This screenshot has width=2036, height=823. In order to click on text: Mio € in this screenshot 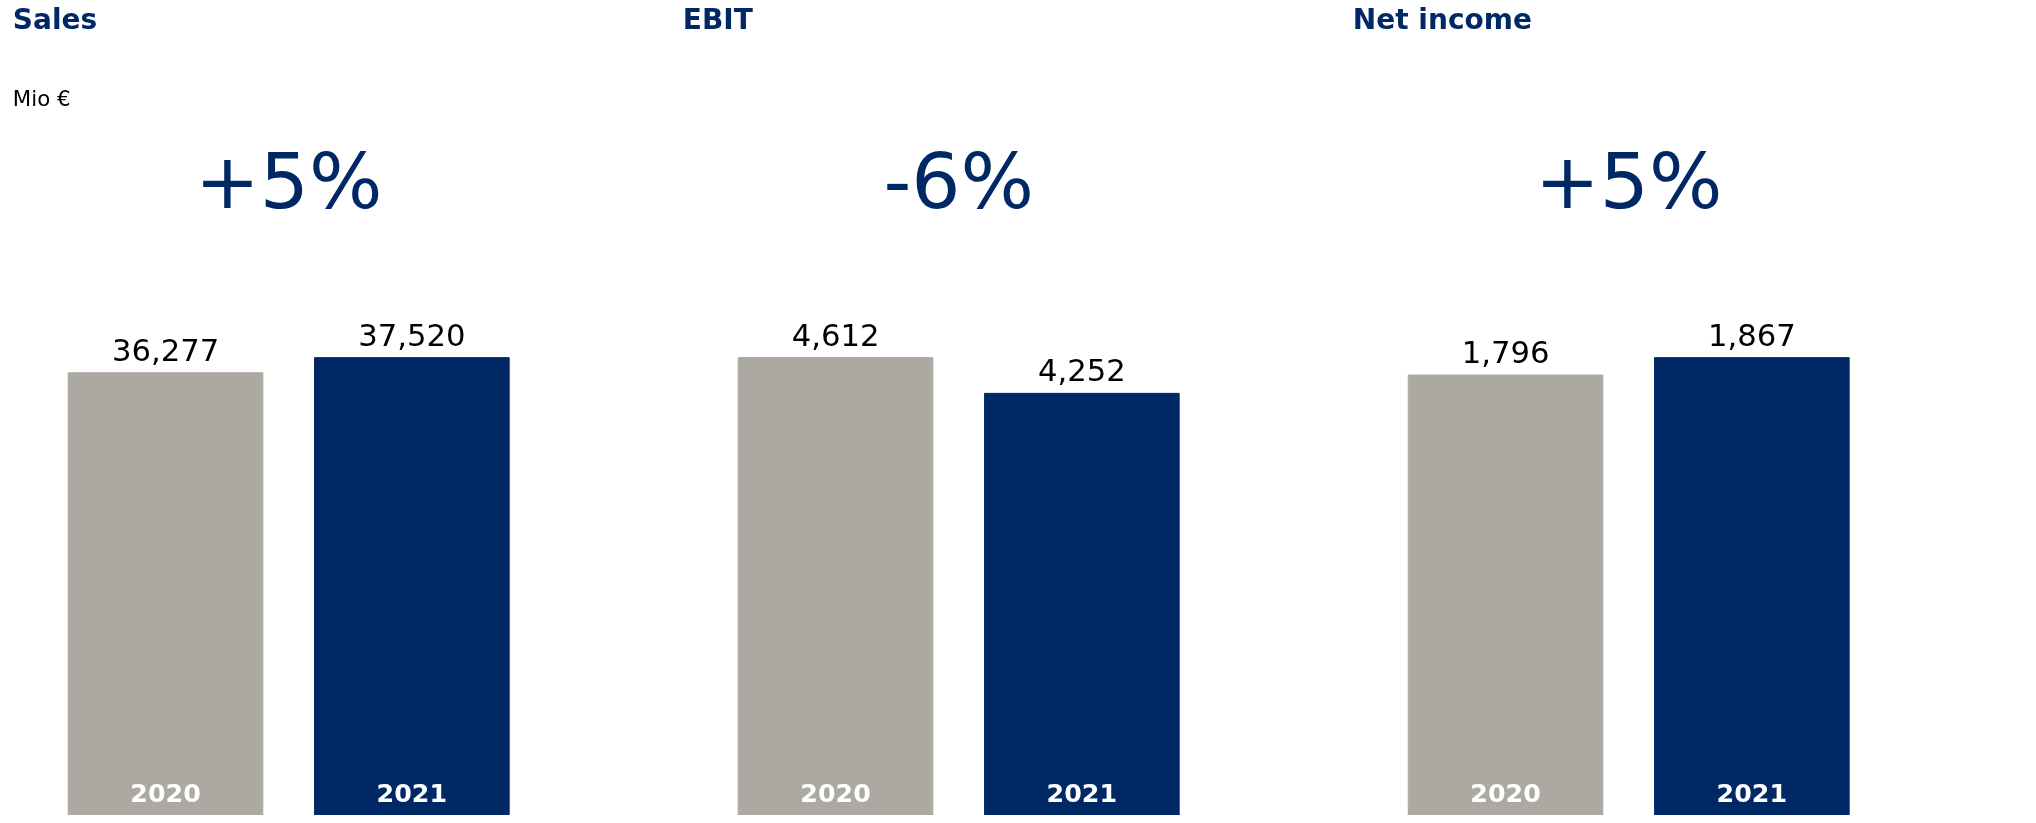, I will do `click(41, 98)`.